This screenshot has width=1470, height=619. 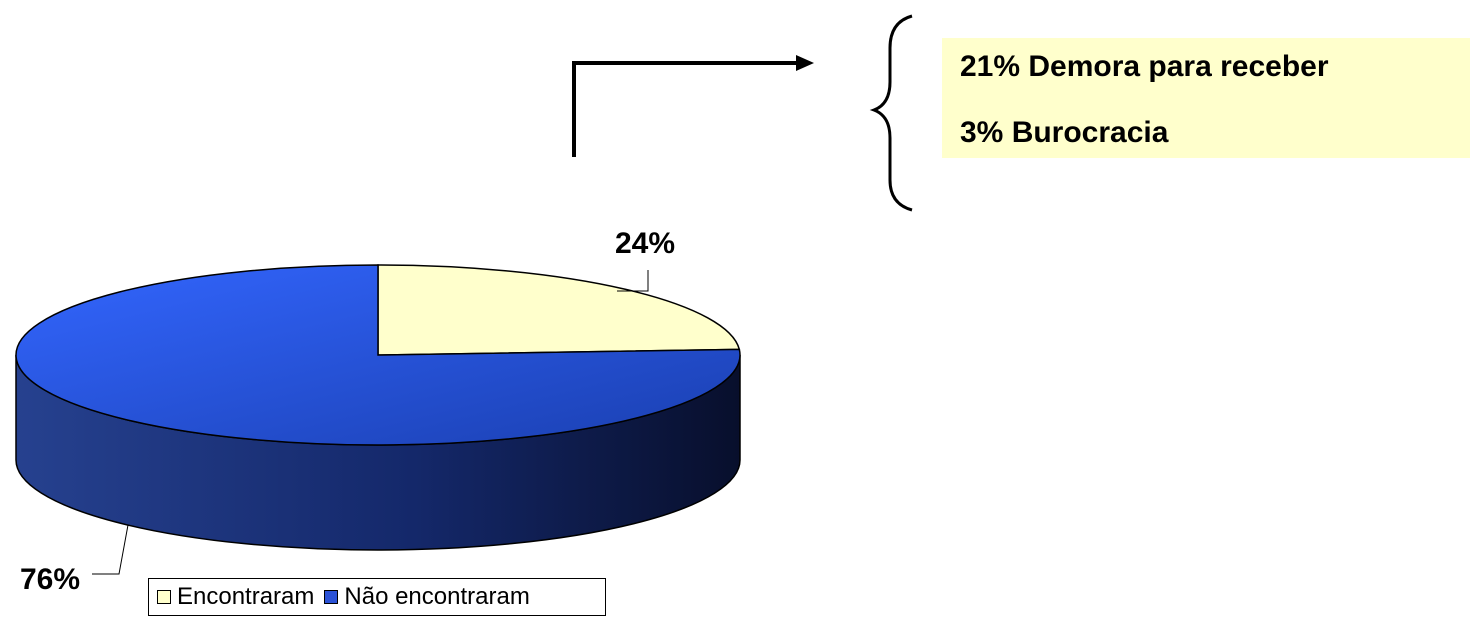 I want to click on legend-label-encontraram: Encontraram, so click(x=246, y=596).